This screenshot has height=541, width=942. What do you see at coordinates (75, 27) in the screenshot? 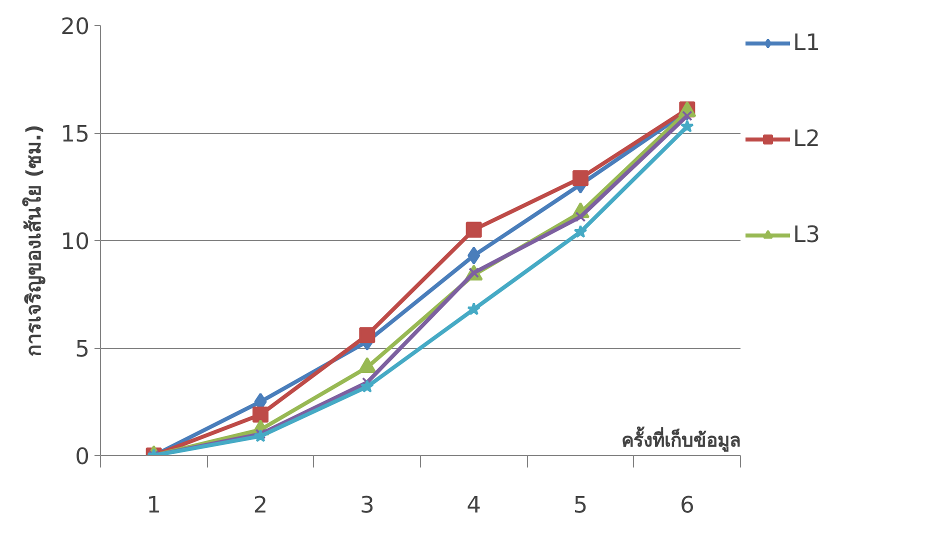
I see `y-tick-label: 20` at bounding box center [75, 27].